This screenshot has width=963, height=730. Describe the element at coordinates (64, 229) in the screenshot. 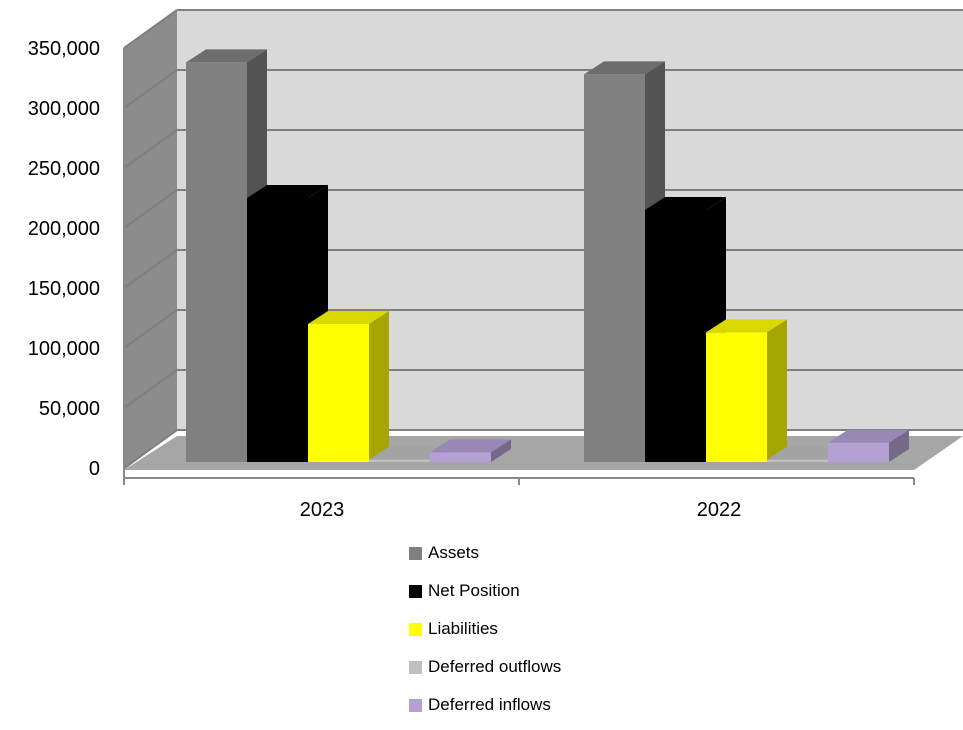

I see `y-tick-label: 200,000` at that location.